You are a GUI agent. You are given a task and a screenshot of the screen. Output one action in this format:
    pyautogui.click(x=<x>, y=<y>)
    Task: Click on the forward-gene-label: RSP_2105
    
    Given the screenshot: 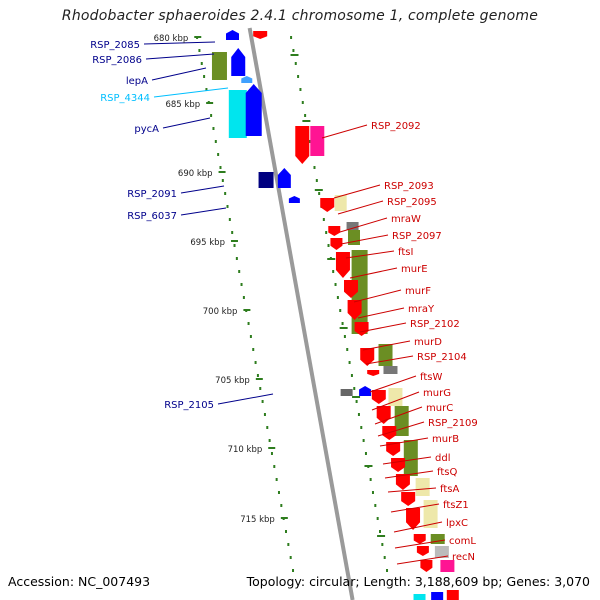 What is the action you would take?
    pyautogui.click(x=189, y=405)
    